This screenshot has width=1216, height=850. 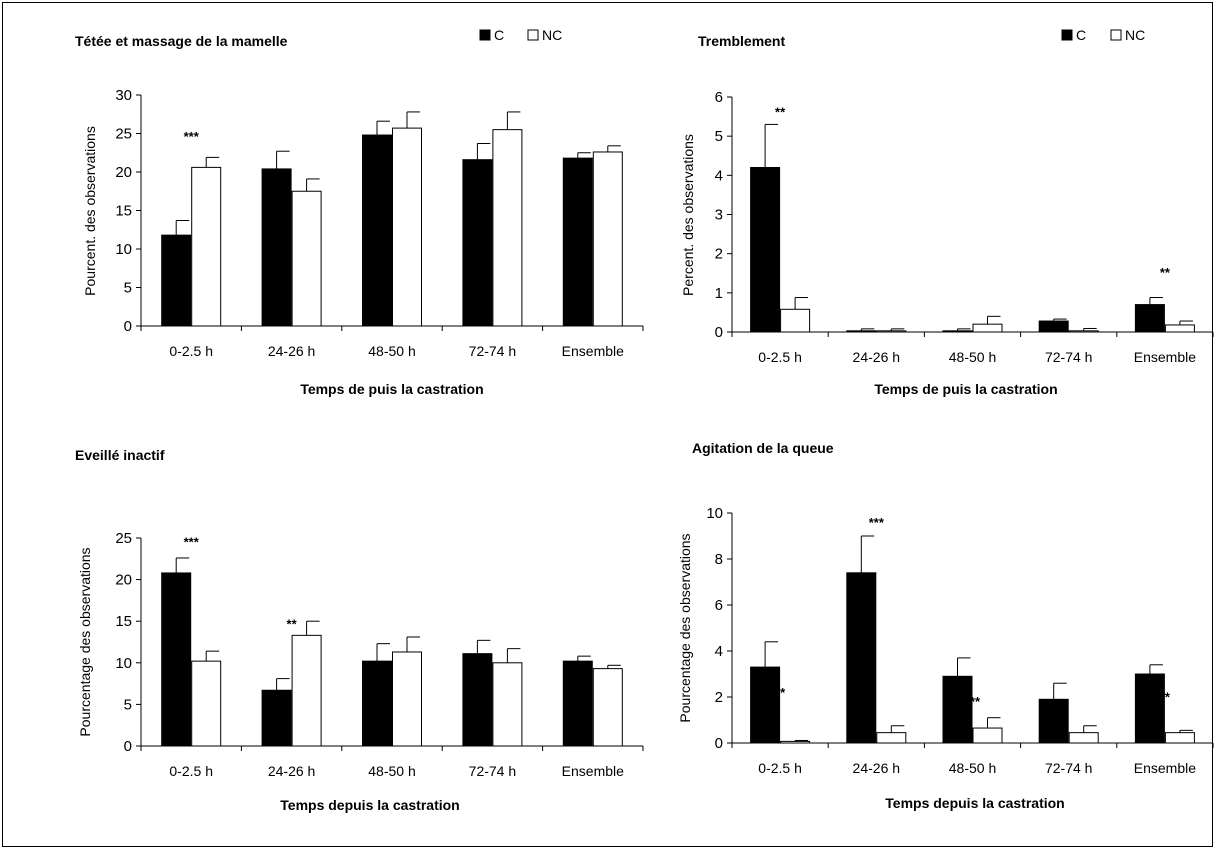 What do you see at coordinates (741, 41) in the screenshot?
I see `chart-title: Tremblement` at bounding box center [741, 41].